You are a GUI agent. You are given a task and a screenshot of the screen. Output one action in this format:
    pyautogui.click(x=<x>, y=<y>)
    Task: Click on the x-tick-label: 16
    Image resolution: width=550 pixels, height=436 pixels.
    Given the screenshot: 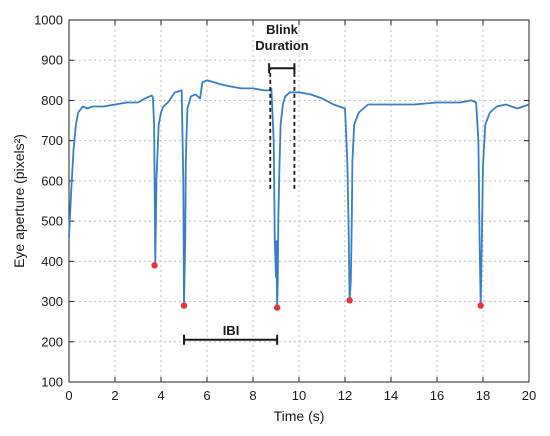 What is the action you would take?
    pyautogui.click(x=437, y=395)
    